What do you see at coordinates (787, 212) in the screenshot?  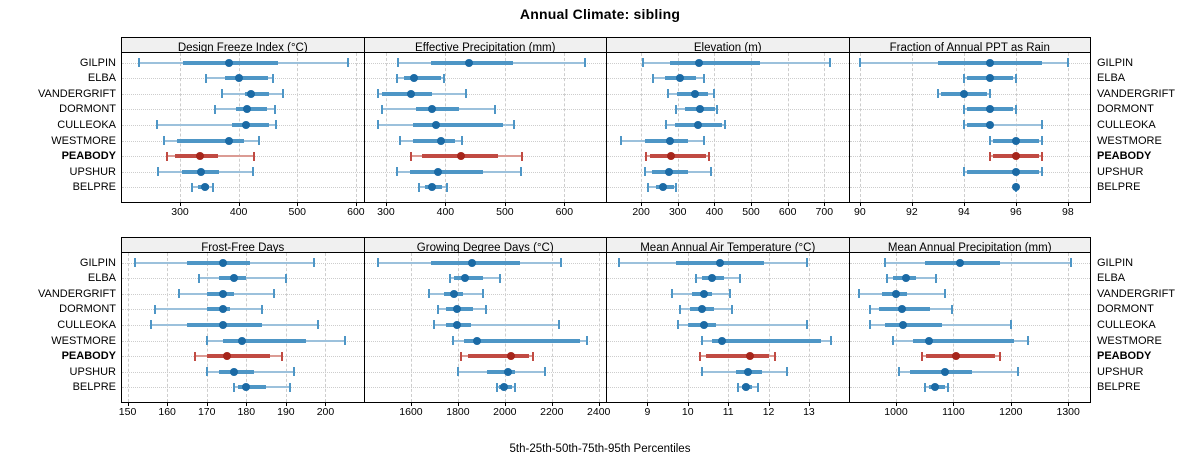 I see `axis-tick-label: 600` at bounding box center [787, 212].